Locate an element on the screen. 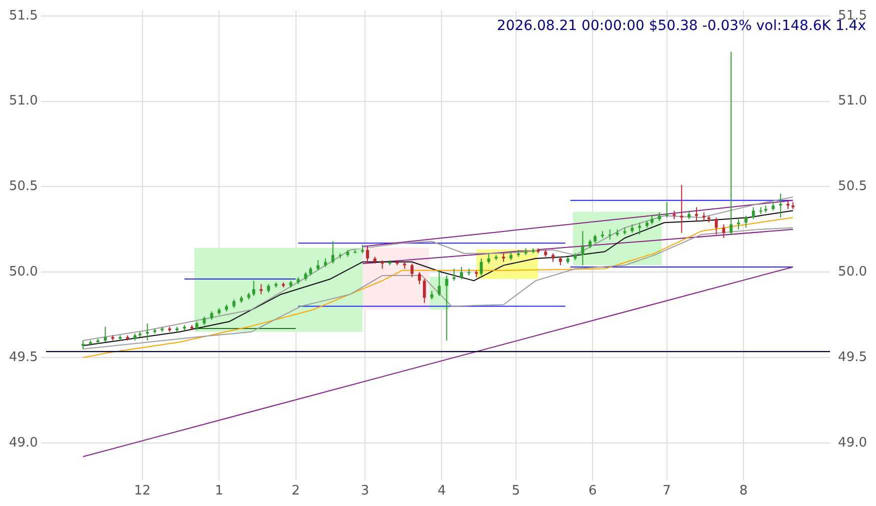 Image resolution: width=876 pixels, height=506 pixels. x-tick-label: 8 is located at coordinates (743, 491).